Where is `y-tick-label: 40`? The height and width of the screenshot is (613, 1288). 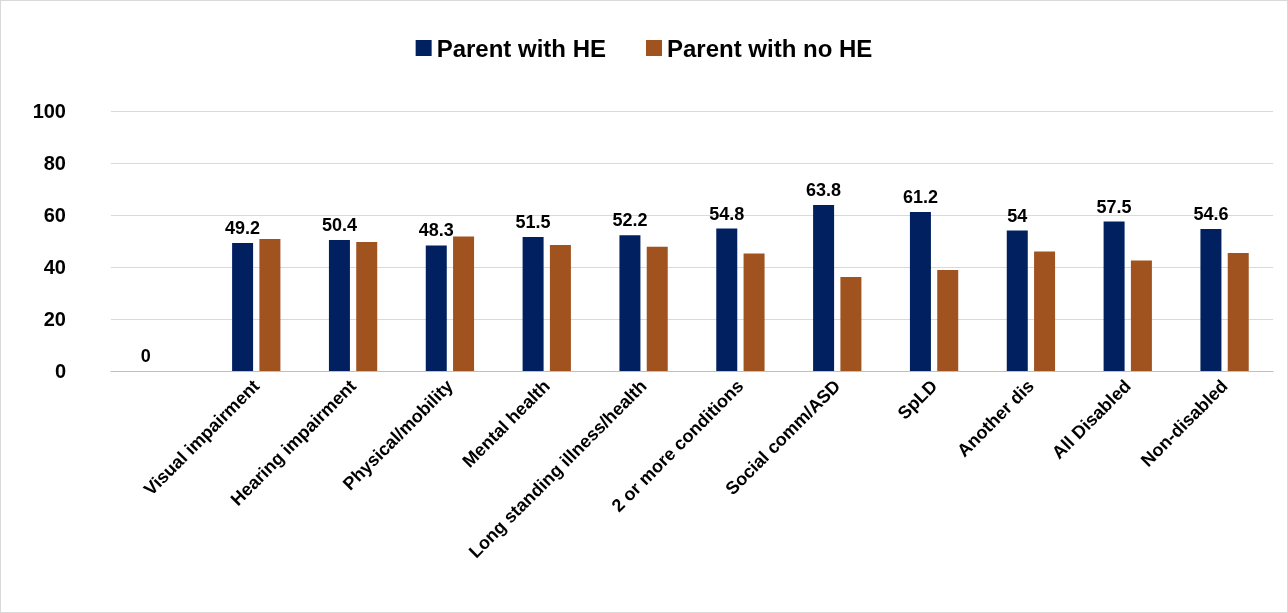 y-tick-label: 40 is located at coordinates (54, 267).